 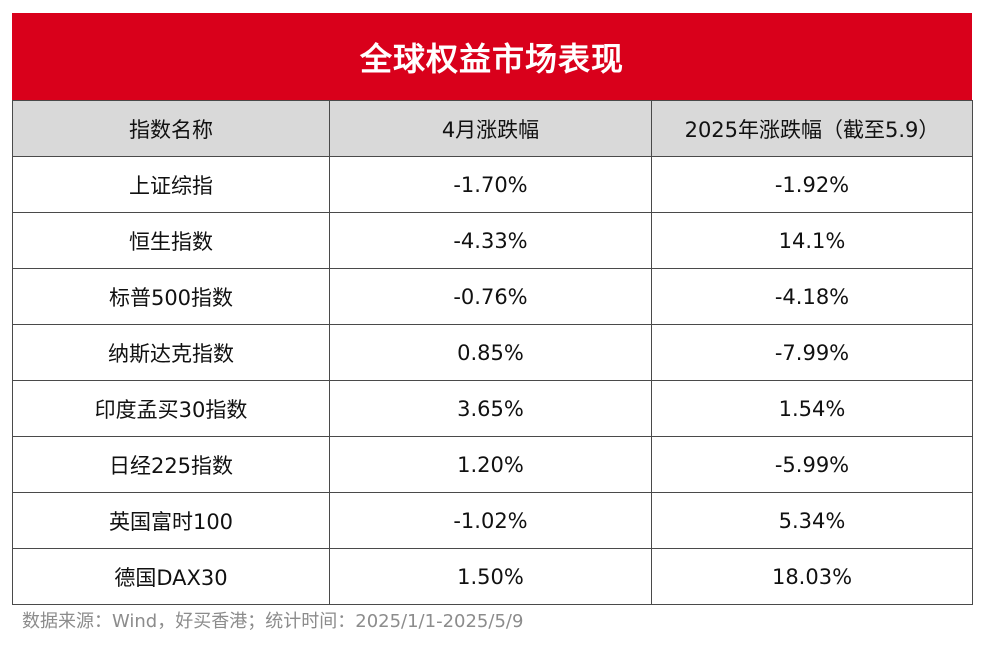 I want to click on april-change-cell: 1.20%, so click(x=490, y=464).